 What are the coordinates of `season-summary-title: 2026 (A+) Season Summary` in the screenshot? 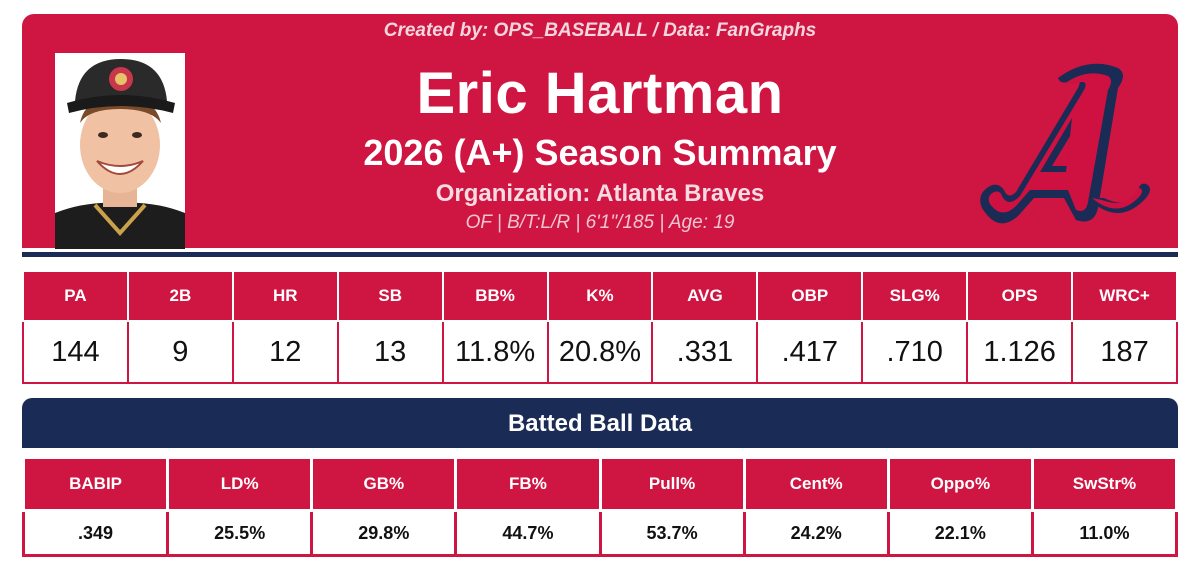 It's located at (600, 152).